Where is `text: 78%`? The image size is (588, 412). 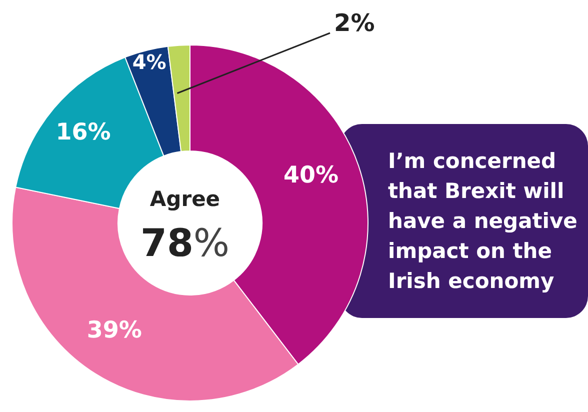
text: 78% is located at coordinates (185, 243).